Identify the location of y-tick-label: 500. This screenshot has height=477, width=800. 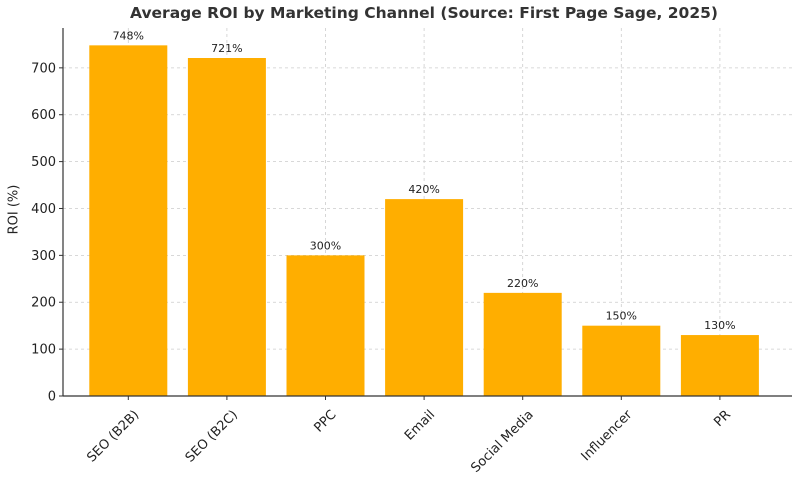
(43, 162).